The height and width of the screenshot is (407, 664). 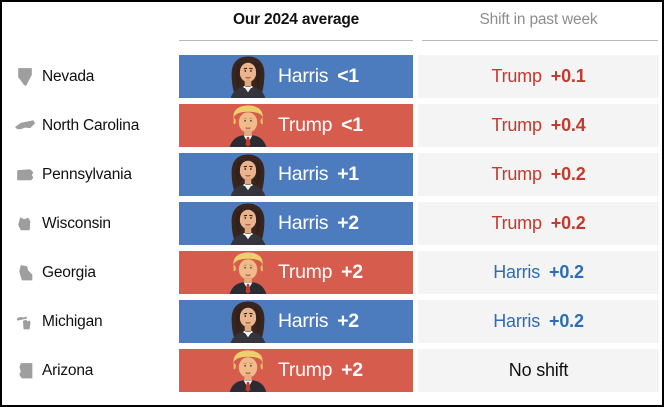 I want to click on average-column-divider, so click(x=296, y=40).